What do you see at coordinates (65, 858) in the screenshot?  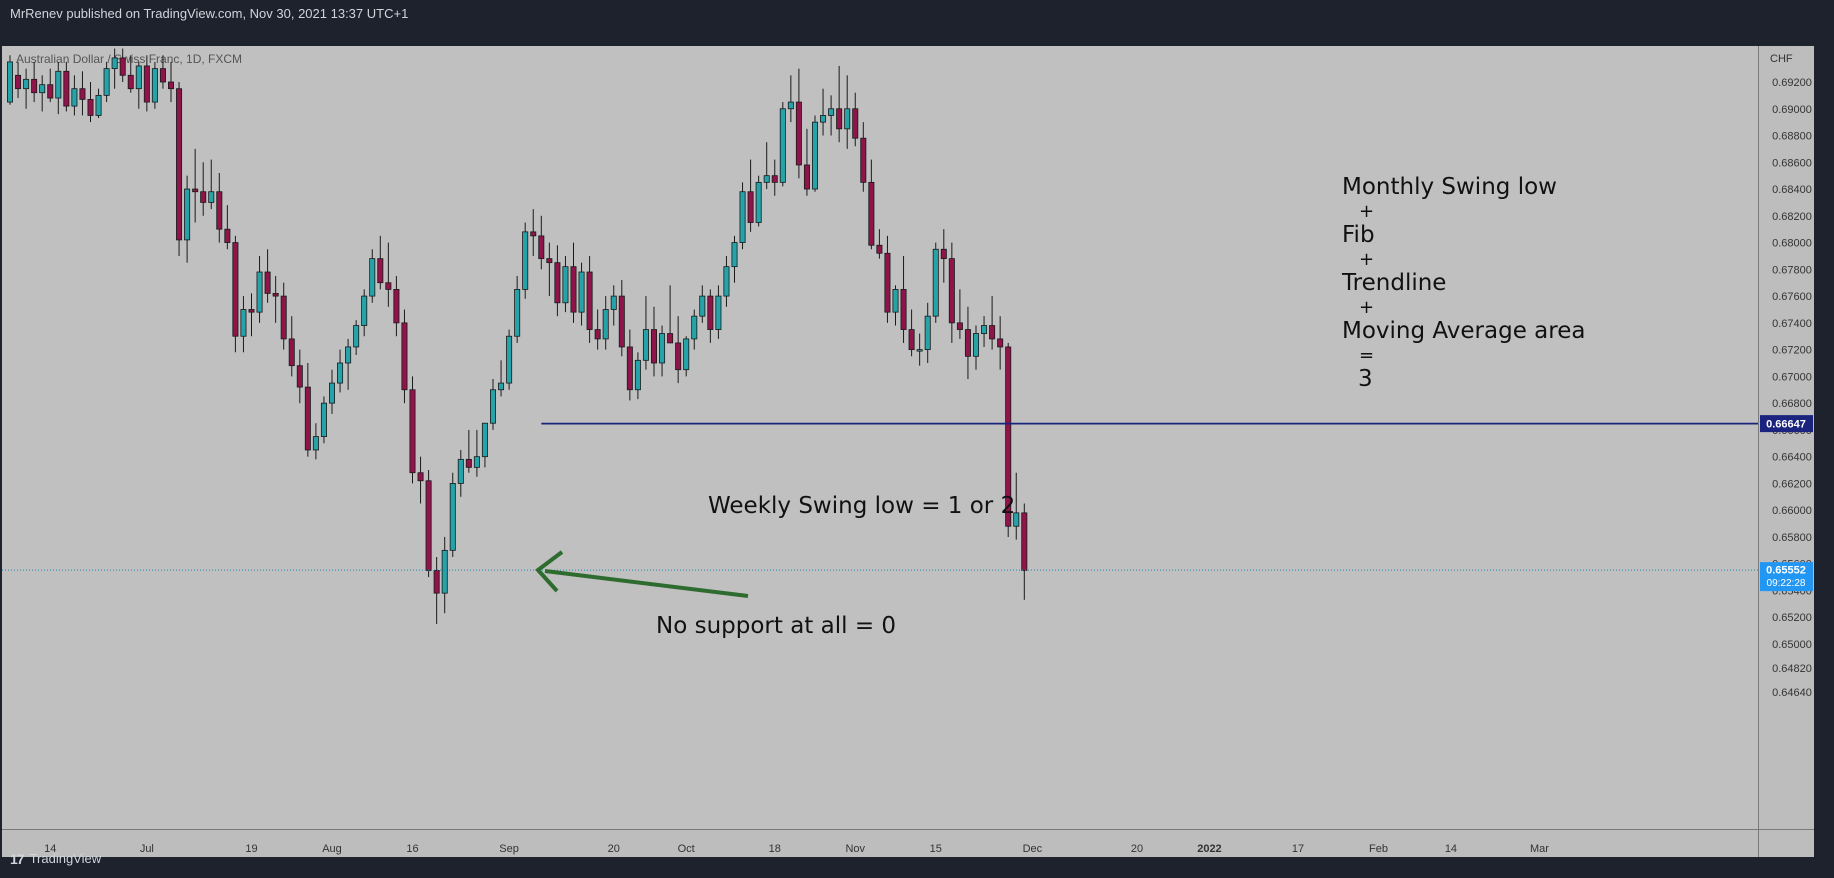 I see `tradingview-brand: TradingView` at bounding box center [65, 858].